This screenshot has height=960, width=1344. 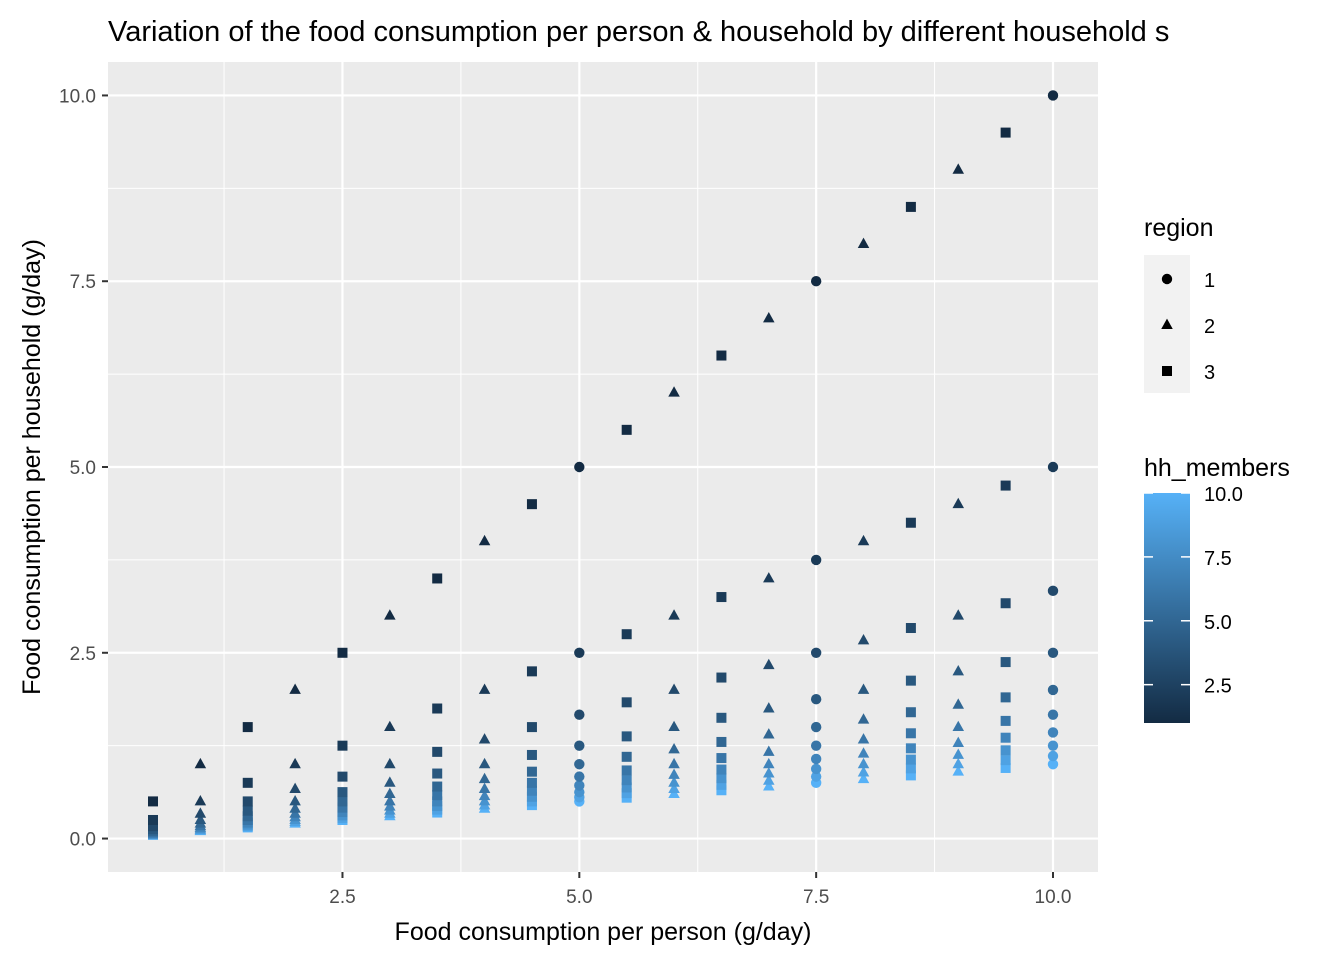 What do you see at coordinates (342, 897) in the screenshot?
I see `x-tick-label: 2.5` at bounding box center [342, 897].